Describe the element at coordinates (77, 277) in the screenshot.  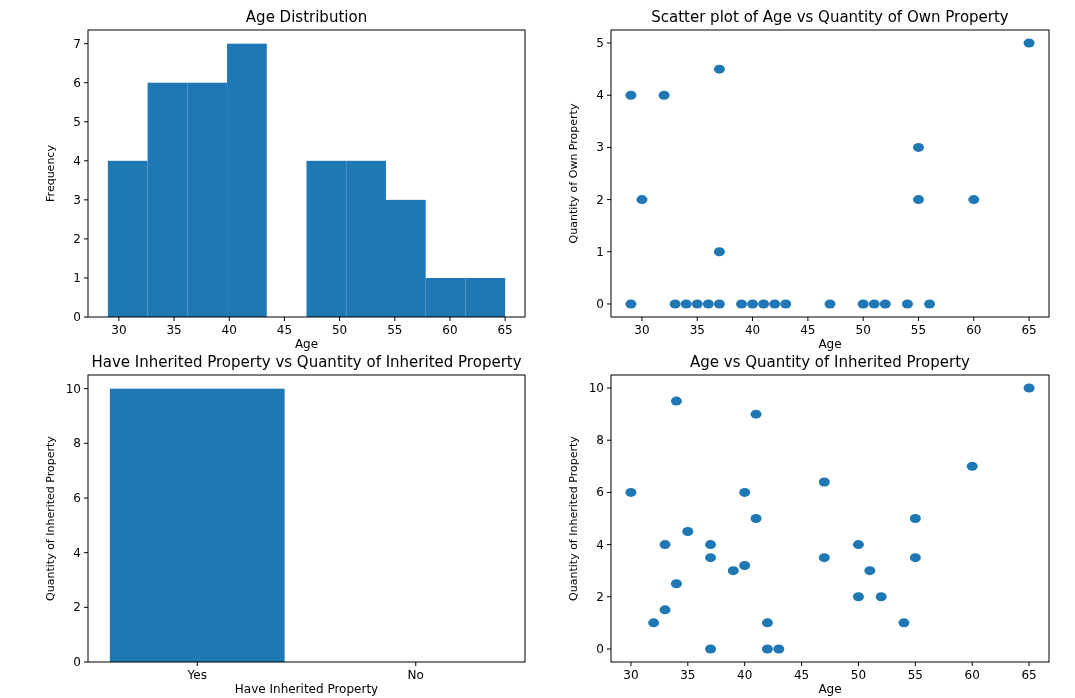
I see `y-tick-label: 1` at that location.